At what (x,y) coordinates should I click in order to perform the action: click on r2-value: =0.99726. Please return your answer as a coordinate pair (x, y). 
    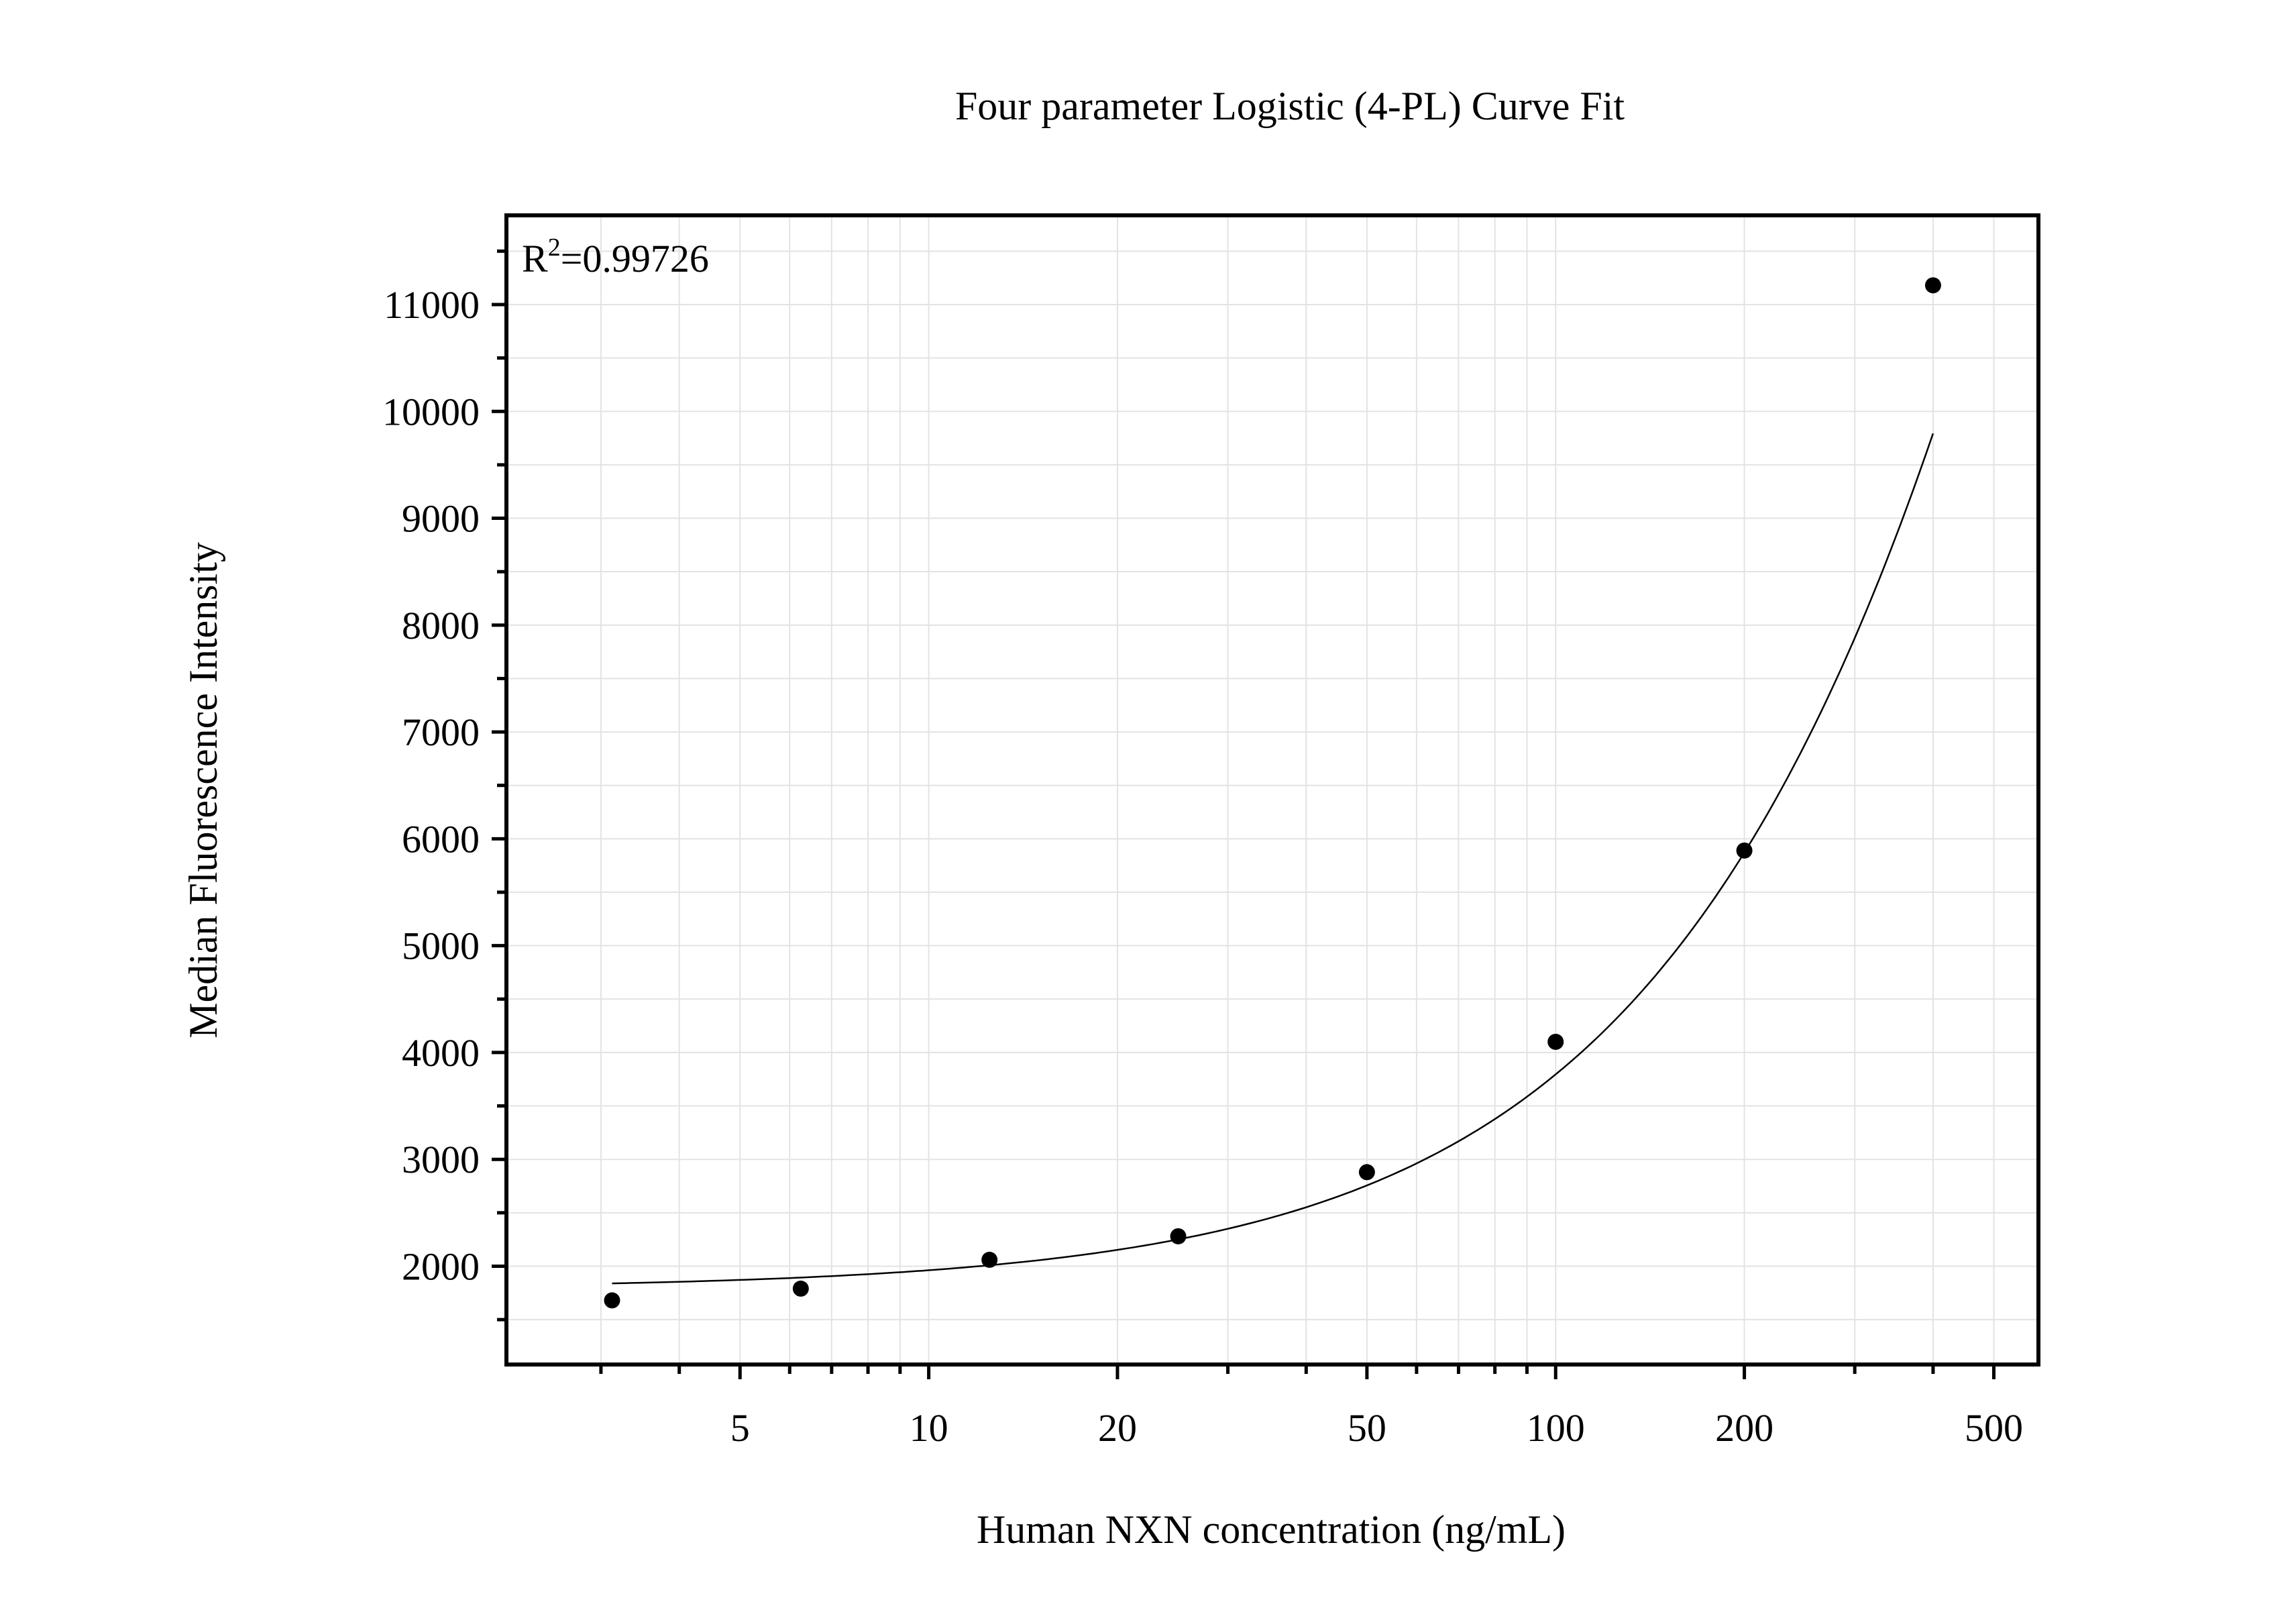
    Looking at the image, I should click on (635, 258).